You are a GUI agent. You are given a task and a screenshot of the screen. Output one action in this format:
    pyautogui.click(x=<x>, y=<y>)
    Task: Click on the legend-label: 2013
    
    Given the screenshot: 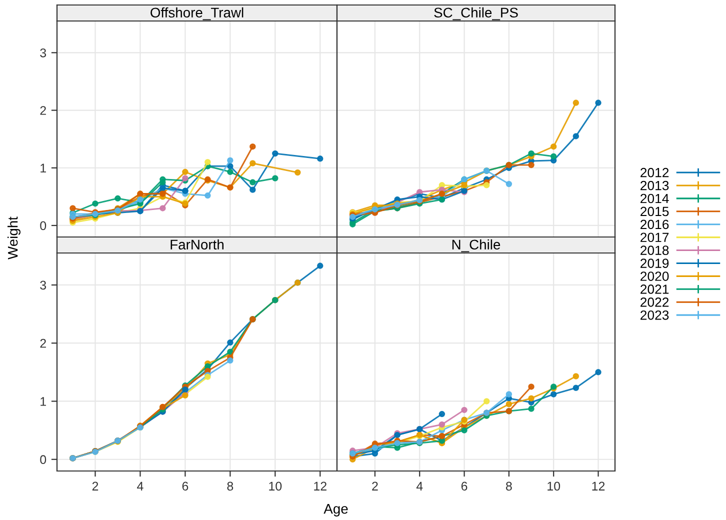 What is the action you would take?
    pyautogui.click(x=654, y=185)
    